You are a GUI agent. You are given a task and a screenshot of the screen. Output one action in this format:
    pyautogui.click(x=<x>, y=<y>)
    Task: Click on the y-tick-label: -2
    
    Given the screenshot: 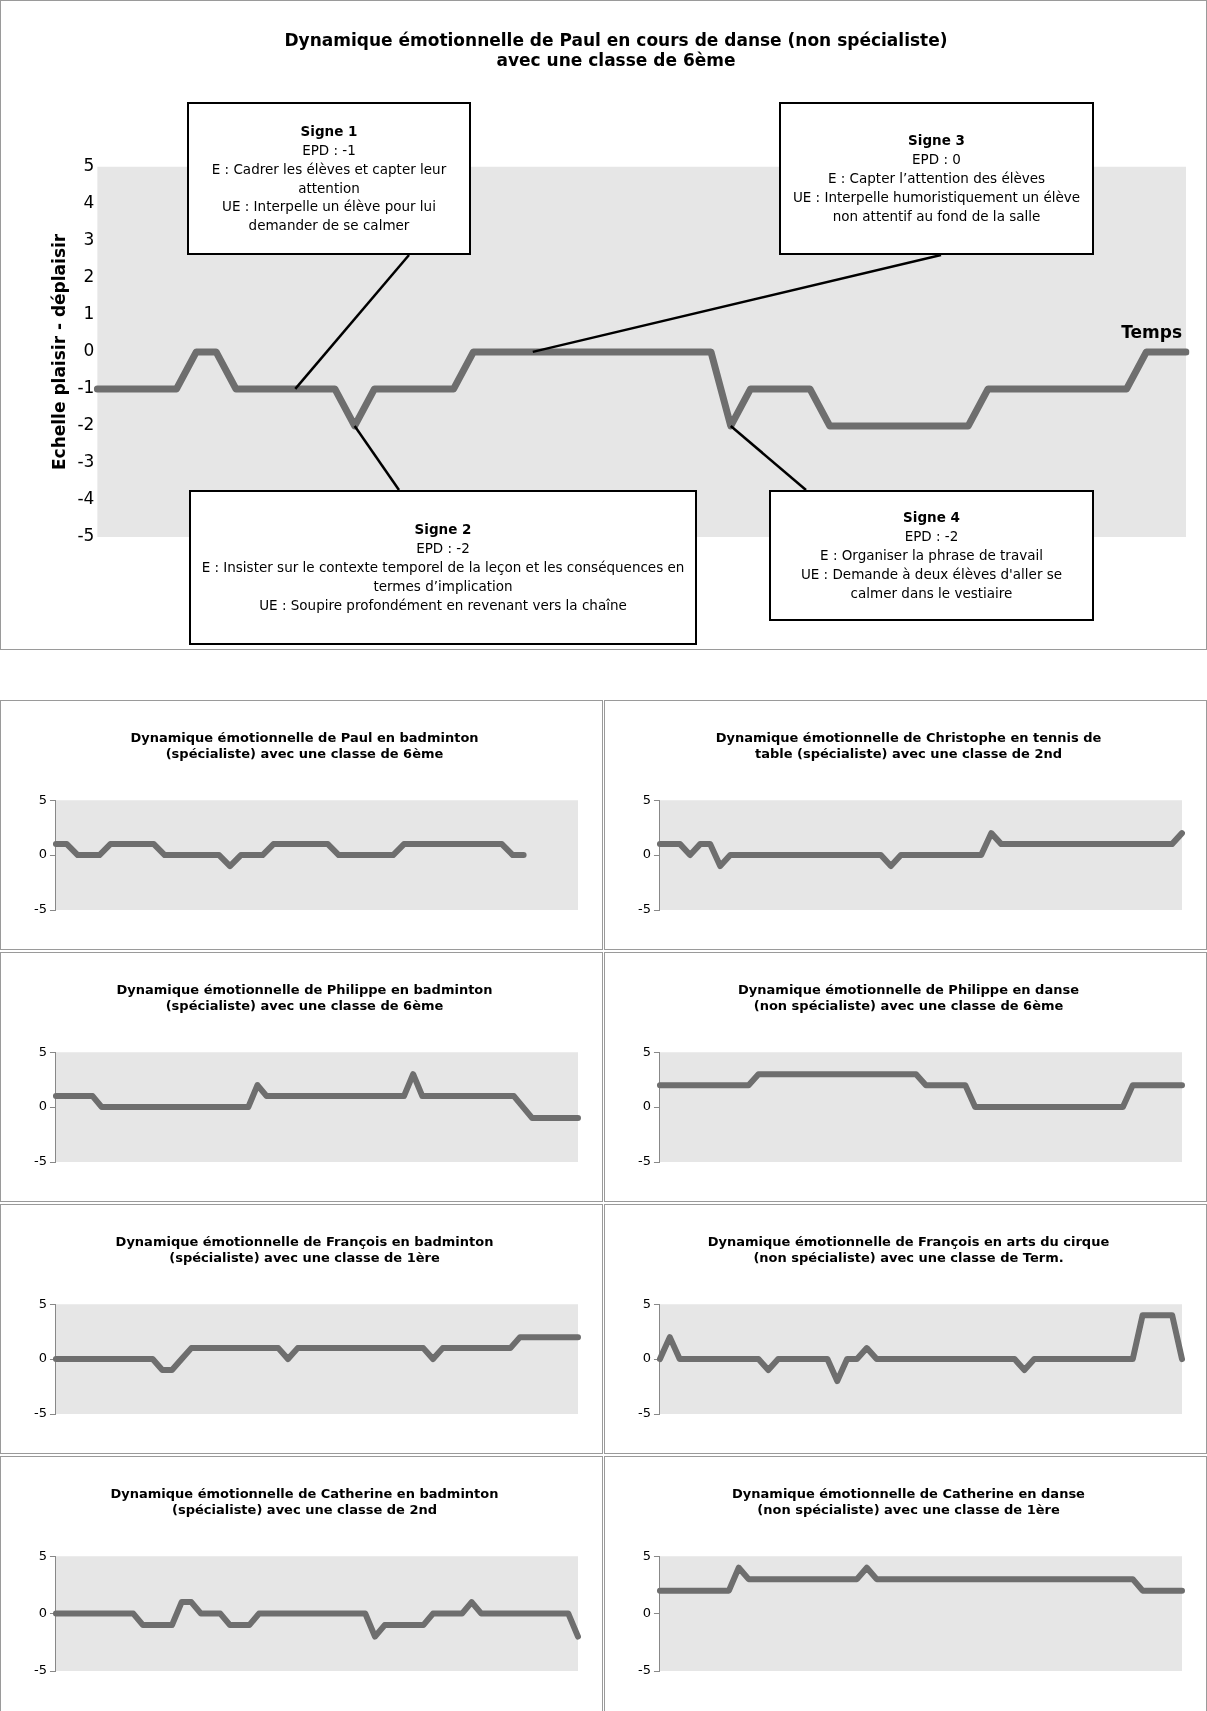 What is the action you would take?
    pyautogui.click(x=86, y=424)
    